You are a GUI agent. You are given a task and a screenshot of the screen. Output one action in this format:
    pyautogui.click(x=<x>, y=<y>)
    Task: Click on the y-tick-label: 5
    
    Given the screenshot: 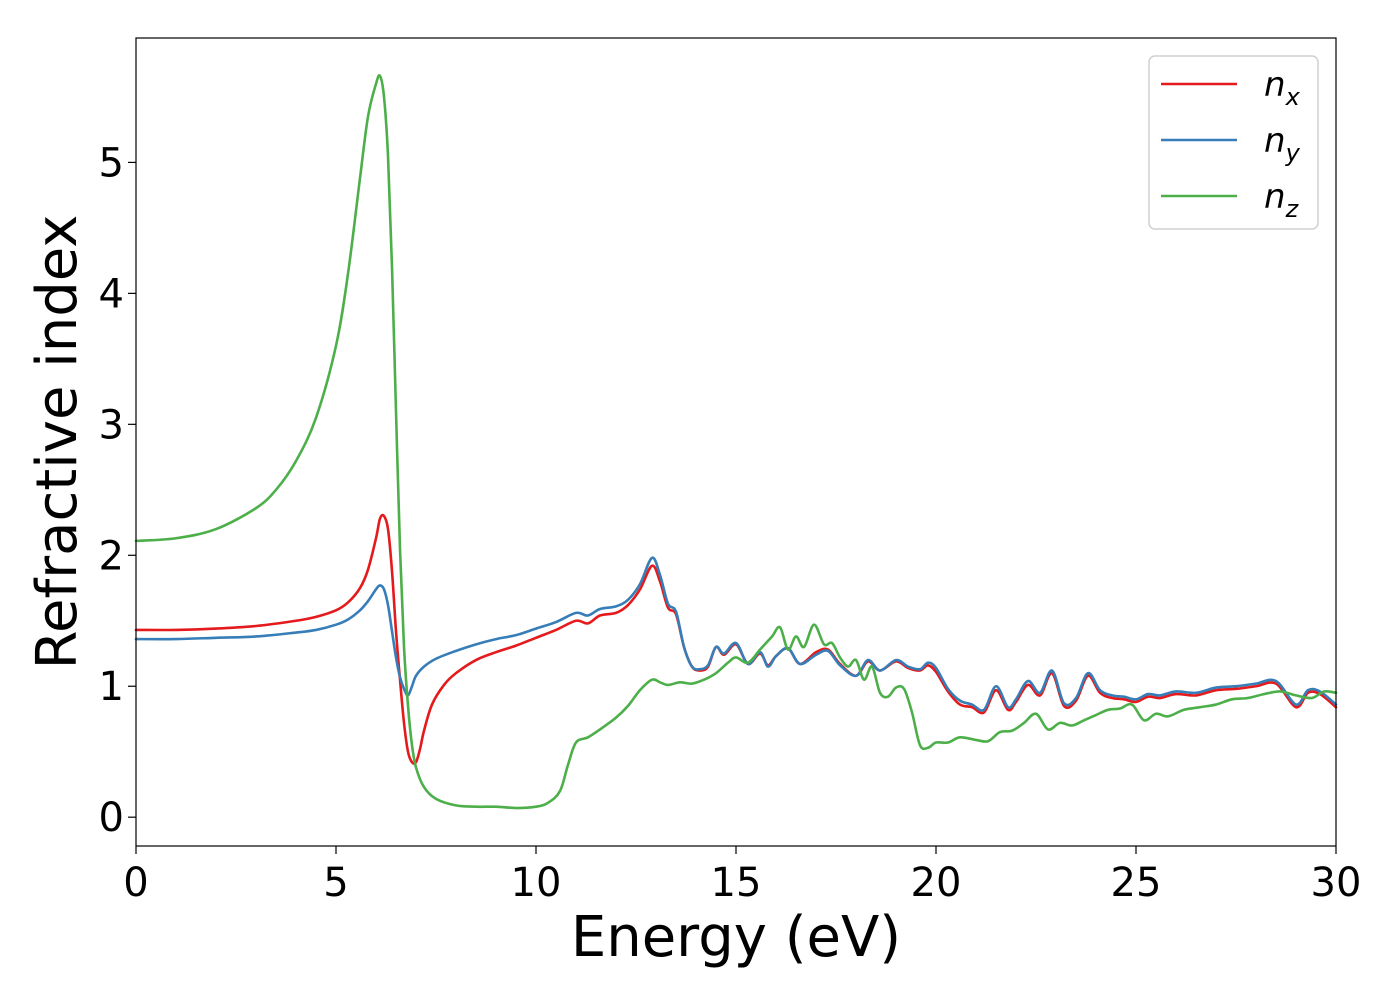 What is the action you would take?
    pyautogui.click(x=111, y=163)
    